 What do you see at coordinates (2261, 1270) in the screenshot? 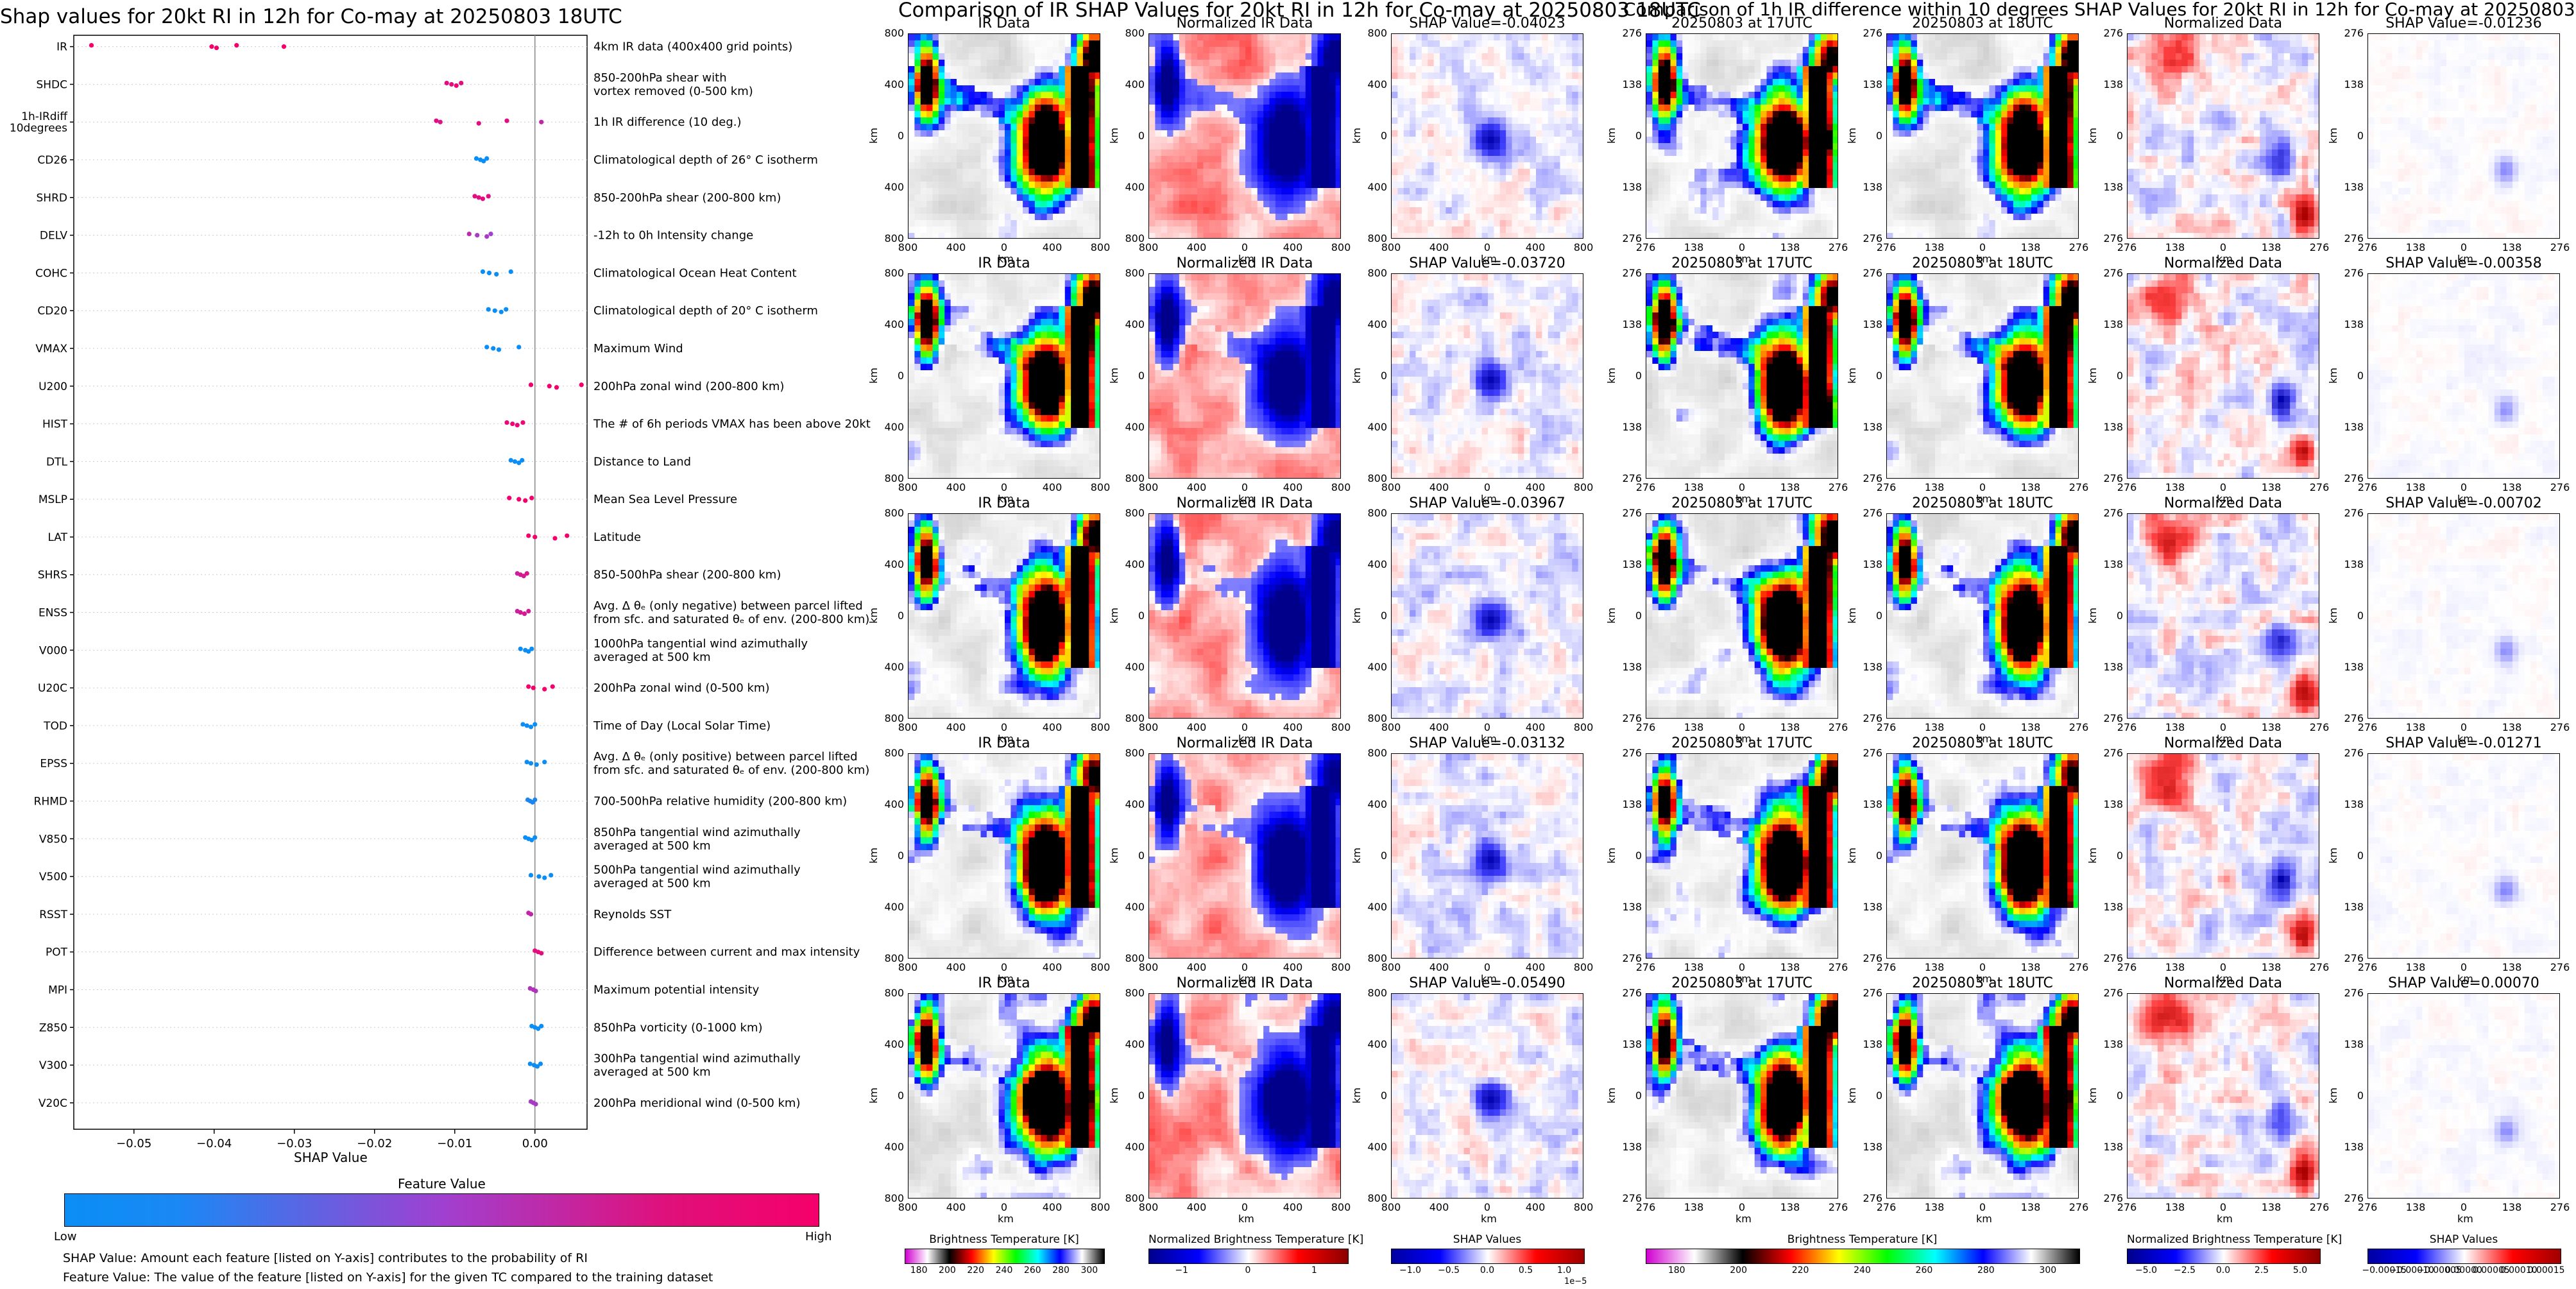
I see `colorbar-tick: 2.5` at bounding box center [2261, 1270].